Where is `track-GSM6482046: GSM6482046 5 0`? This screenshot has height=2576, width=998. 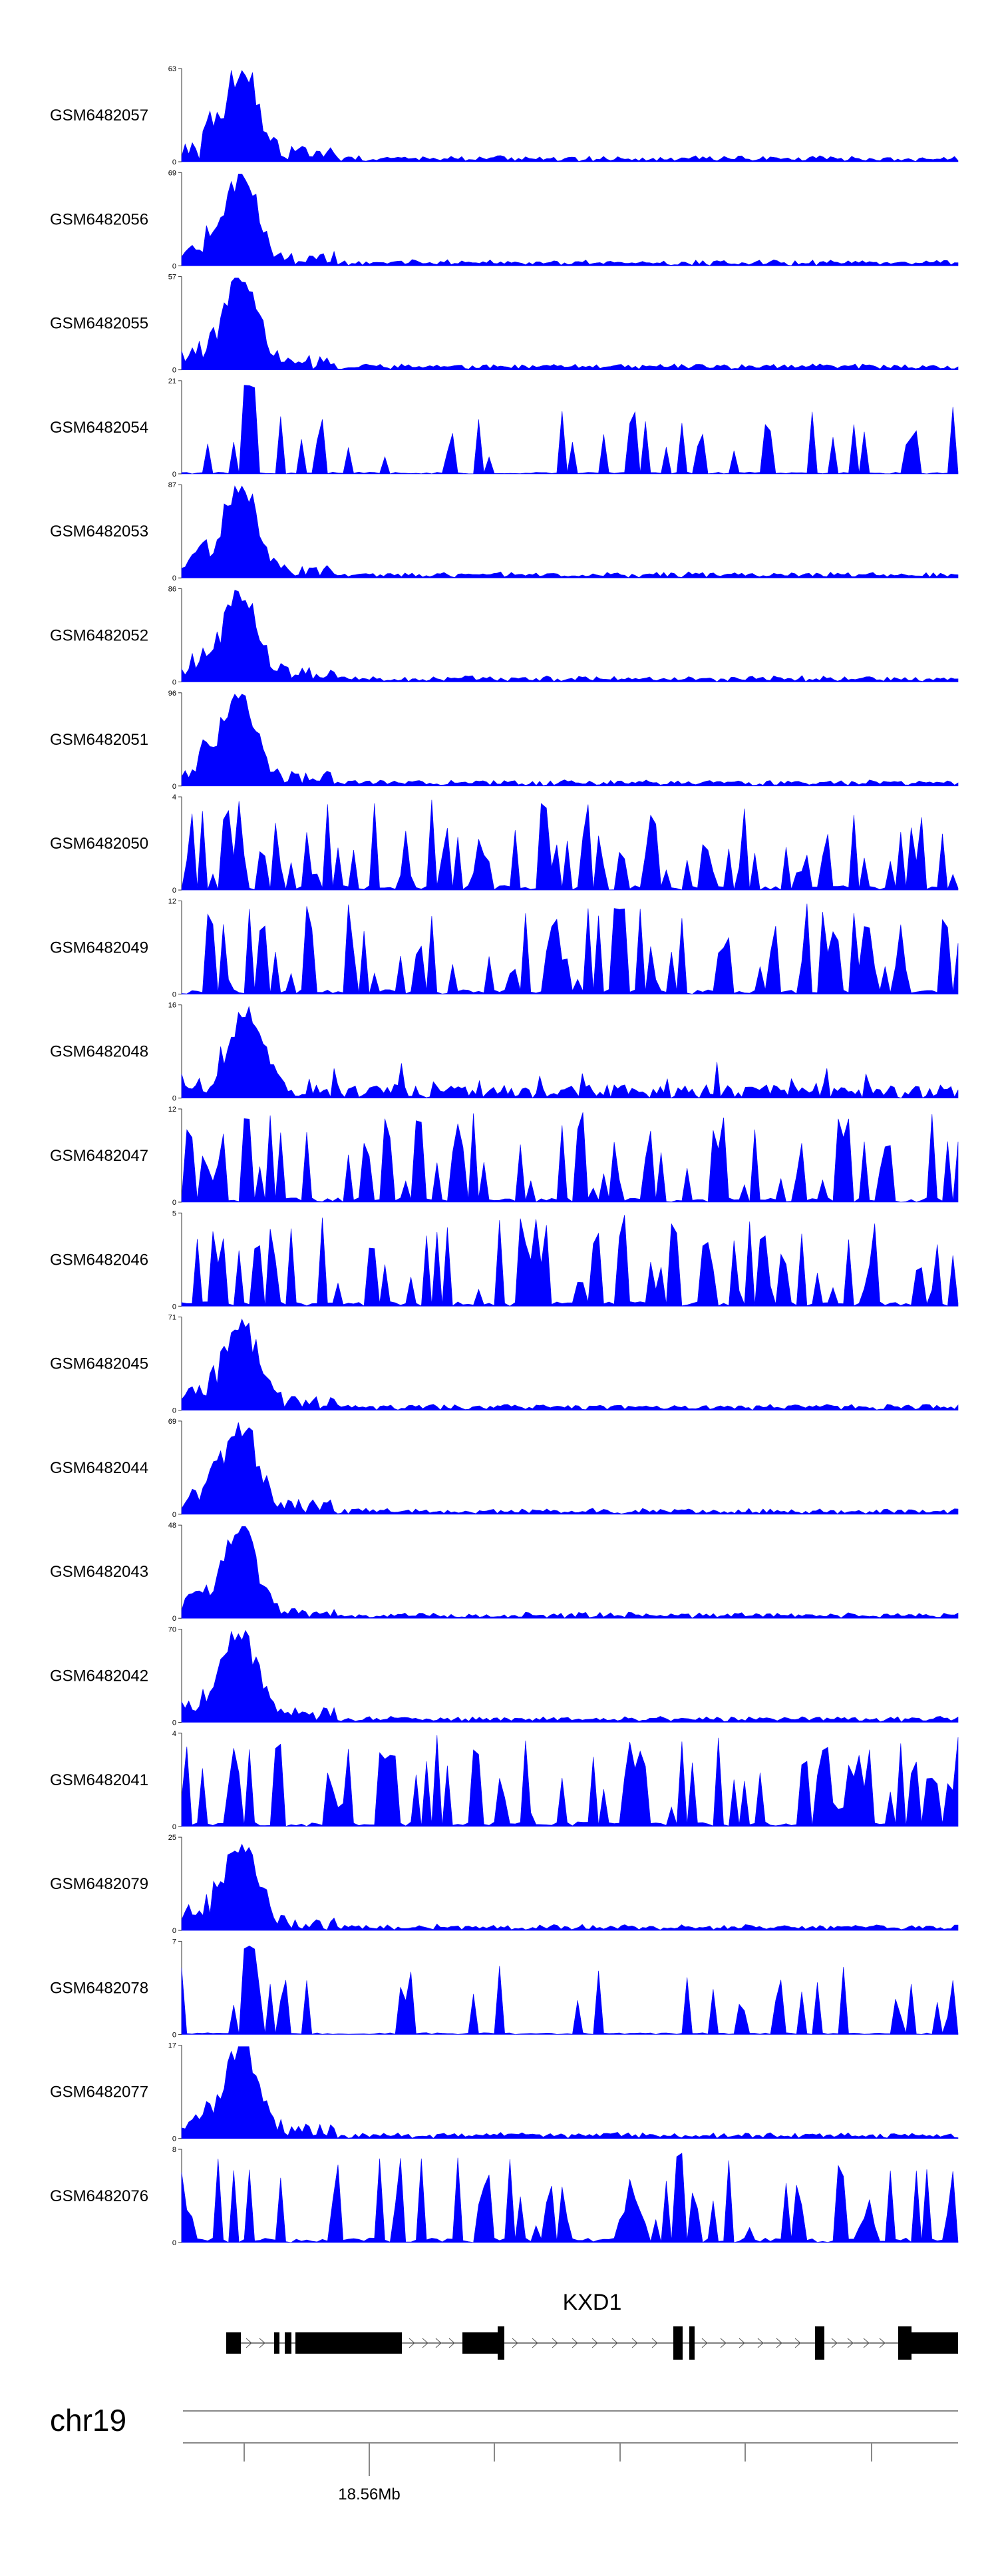 track-GSM6482046: GSM6482046 5 0 is located at coordinates (504, 1260).